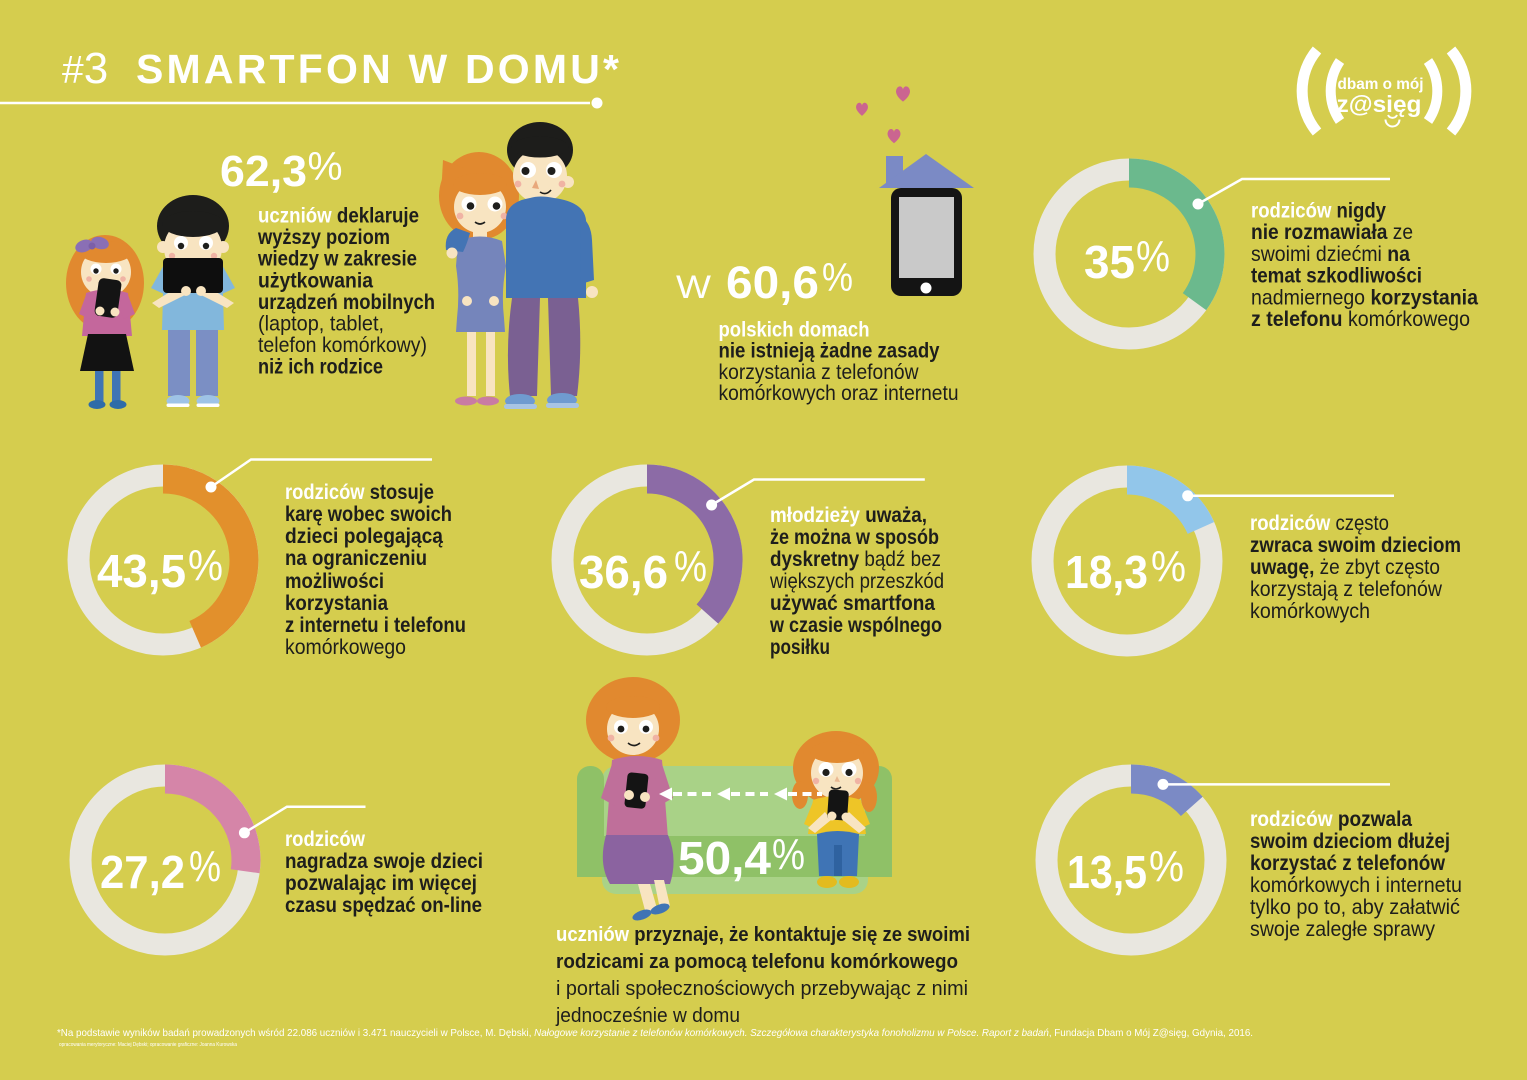 The width and height of the screenshot is (1527, 1080). What do you see at coordinates (1355, 545) in the screenshot?
I see `svg-text: zwraca swoim dzieciom` at bounding box center [1355, 545].